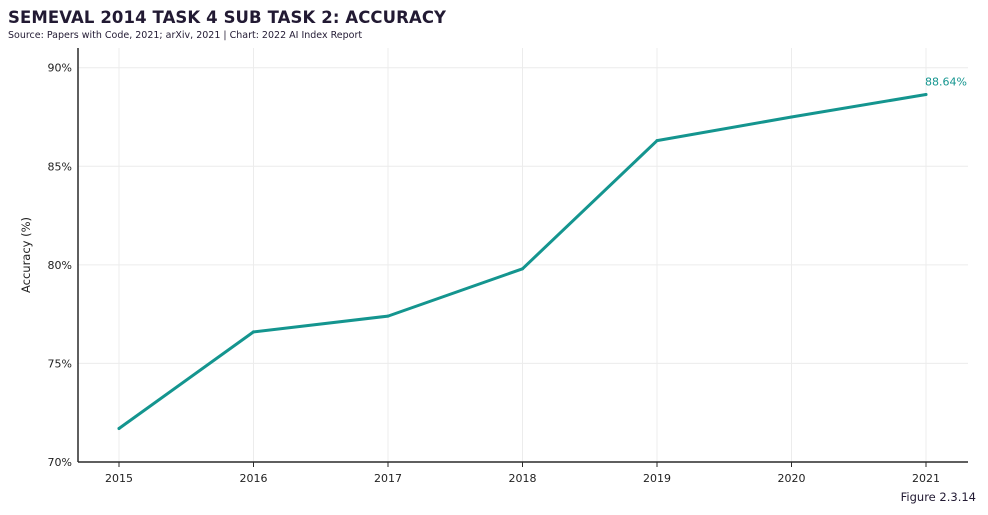  I want to click on x-tick-label: 2018, so click(523, 478).